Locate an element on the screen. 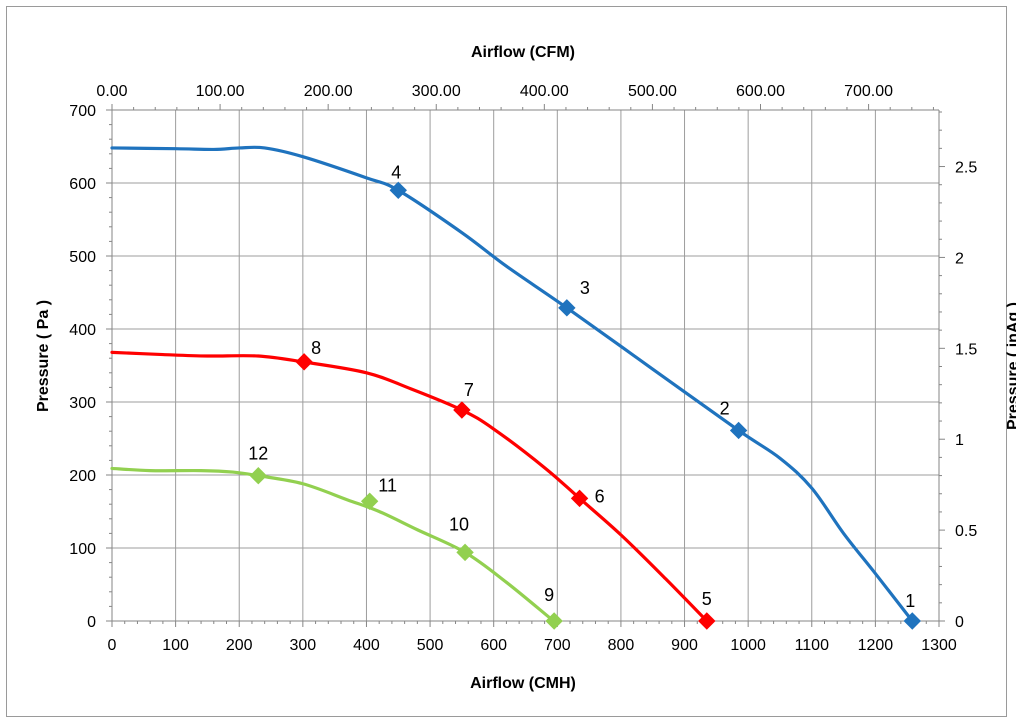 The height and width of the screenshot is (722, 1016). x-tick-label: 300 is located at coordinates (302, 645).